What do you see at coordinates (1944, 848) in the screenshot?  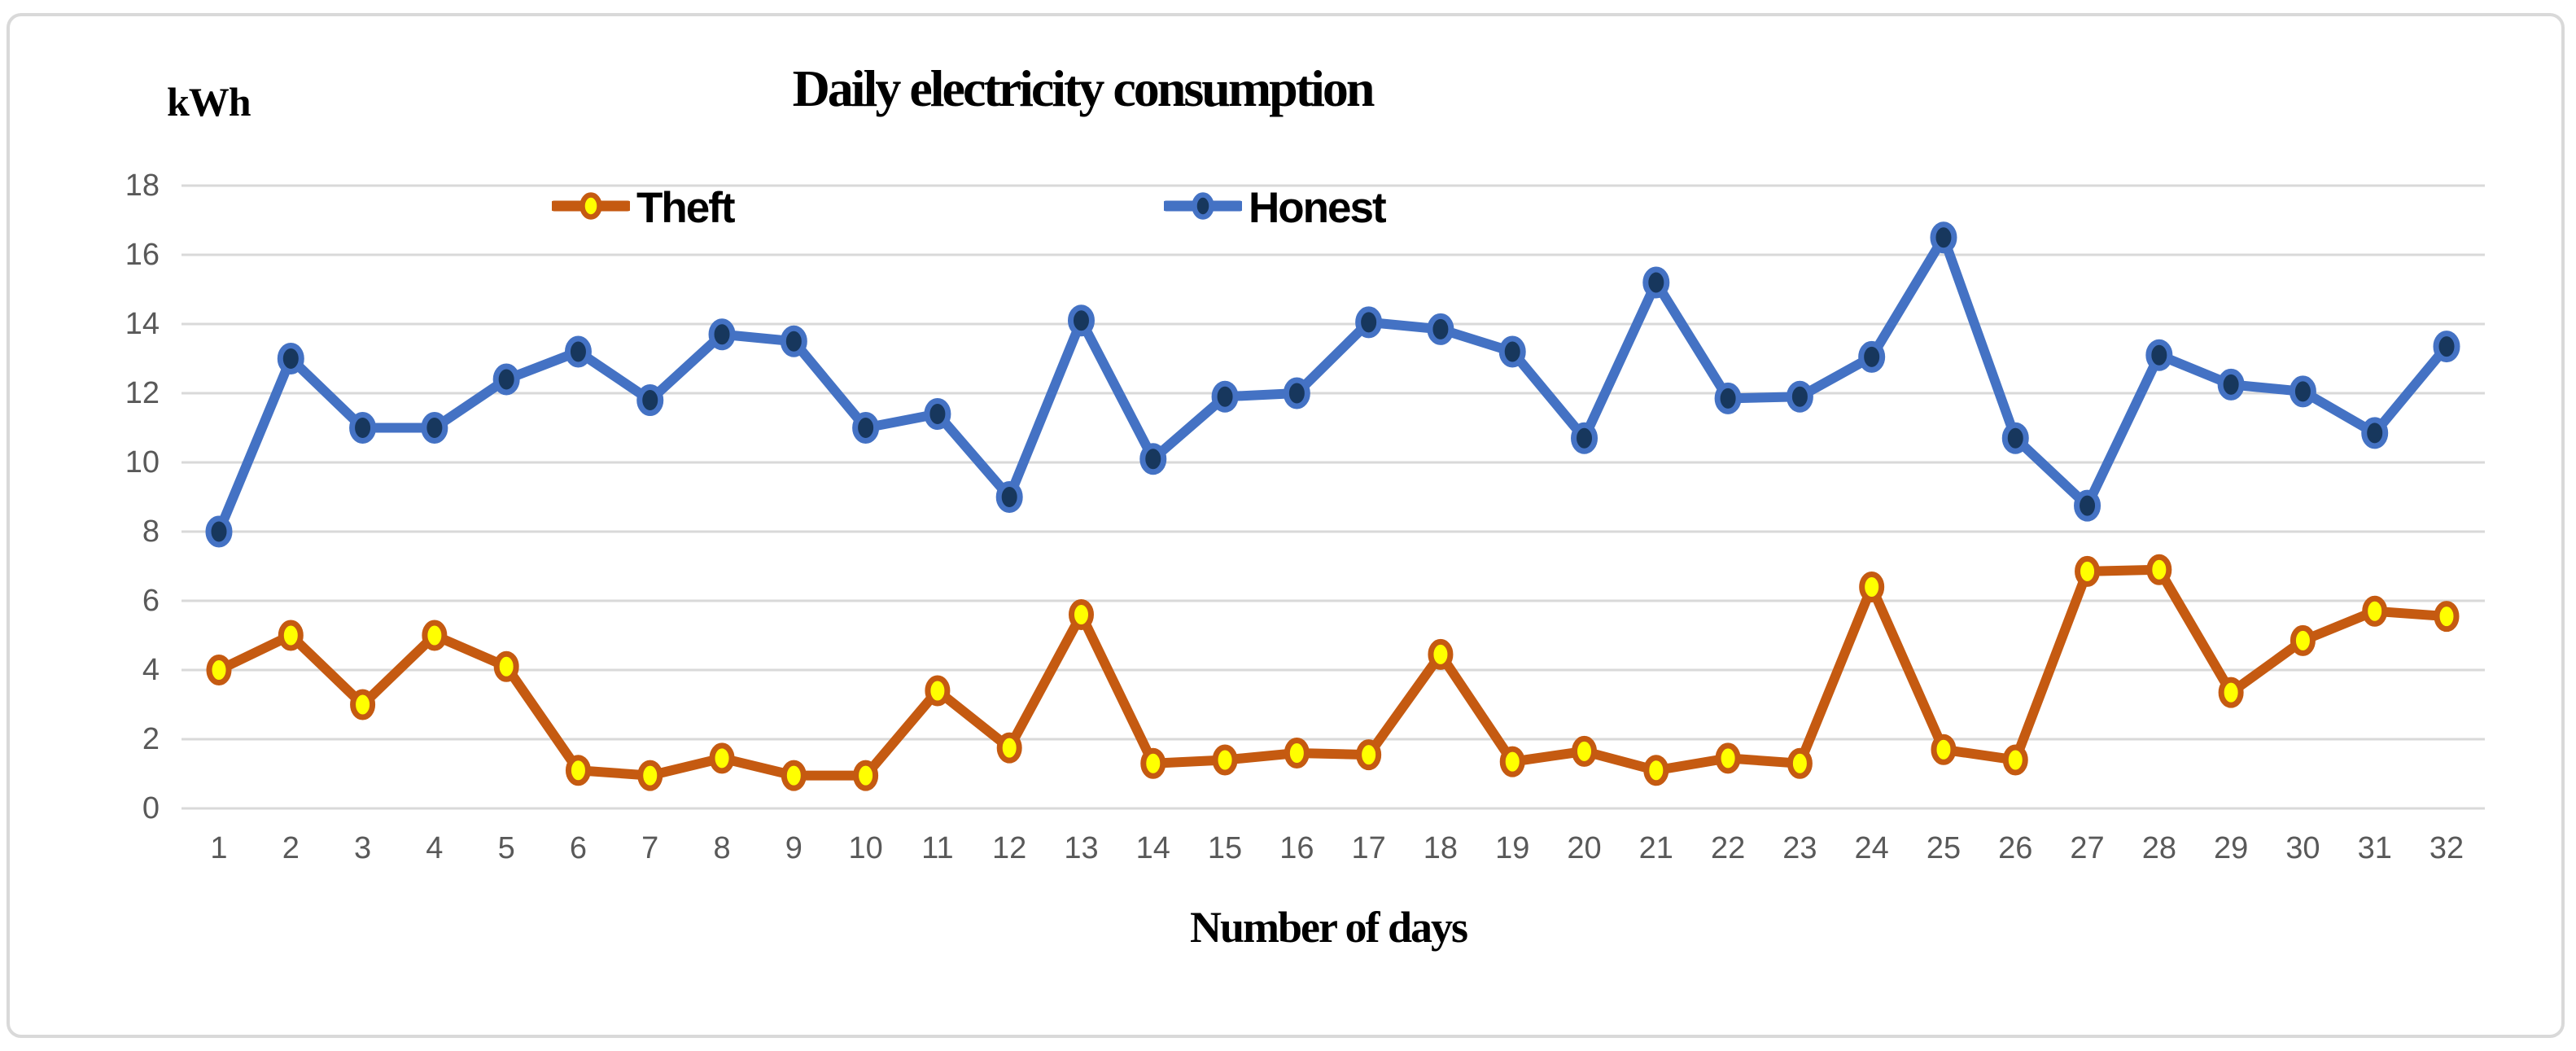 I see `x-tick-label: 25` at bounding box center [1944, 848].